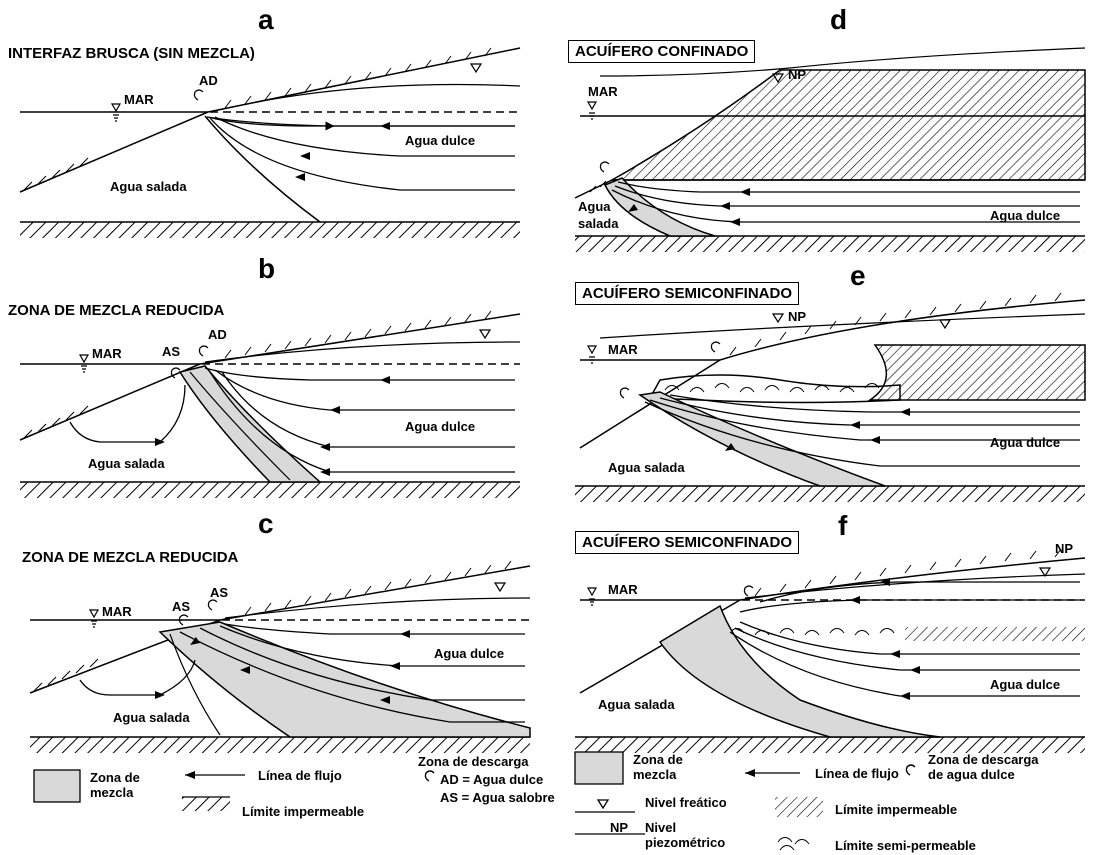 This screenshot has height=855, width=1110. I want to click on sea-label-a: MAR, so click(139, 99).